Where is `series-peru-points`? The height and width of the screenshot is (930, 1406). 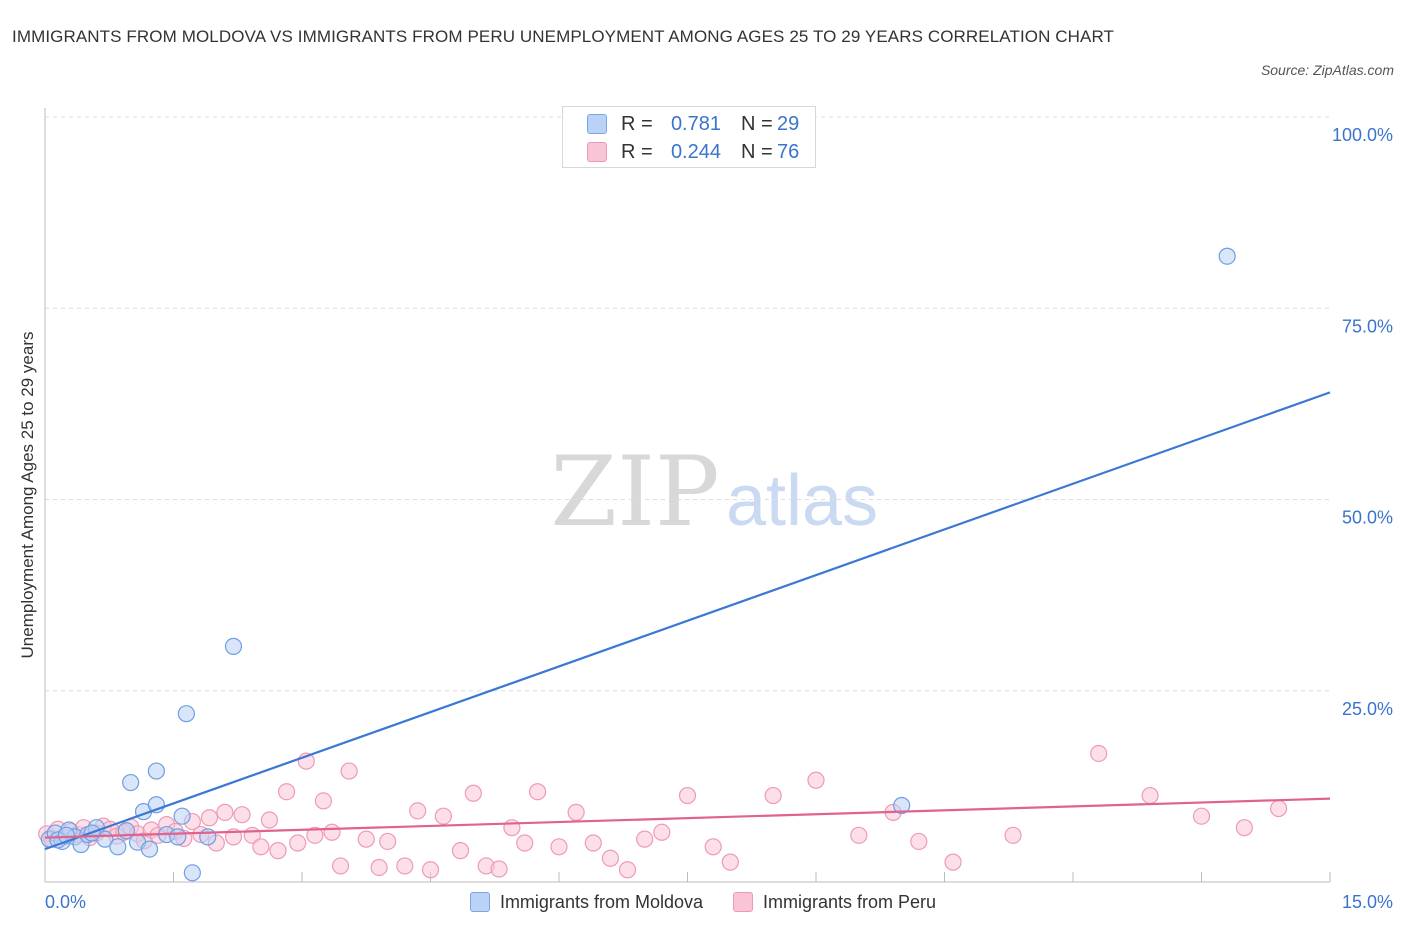 series-peru-points is located at coordinates (663, 811).